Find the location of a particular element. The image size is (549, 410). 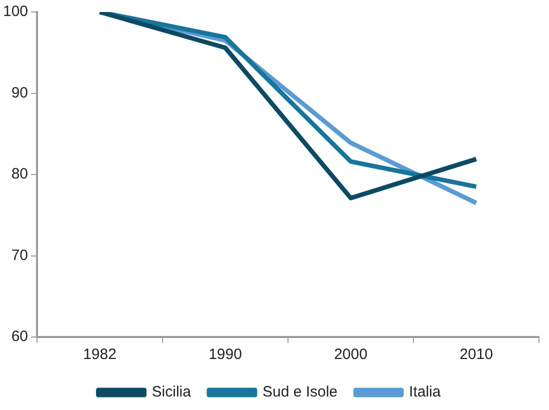

x-tick-label: 1990 is located at coordinates (225, 355).